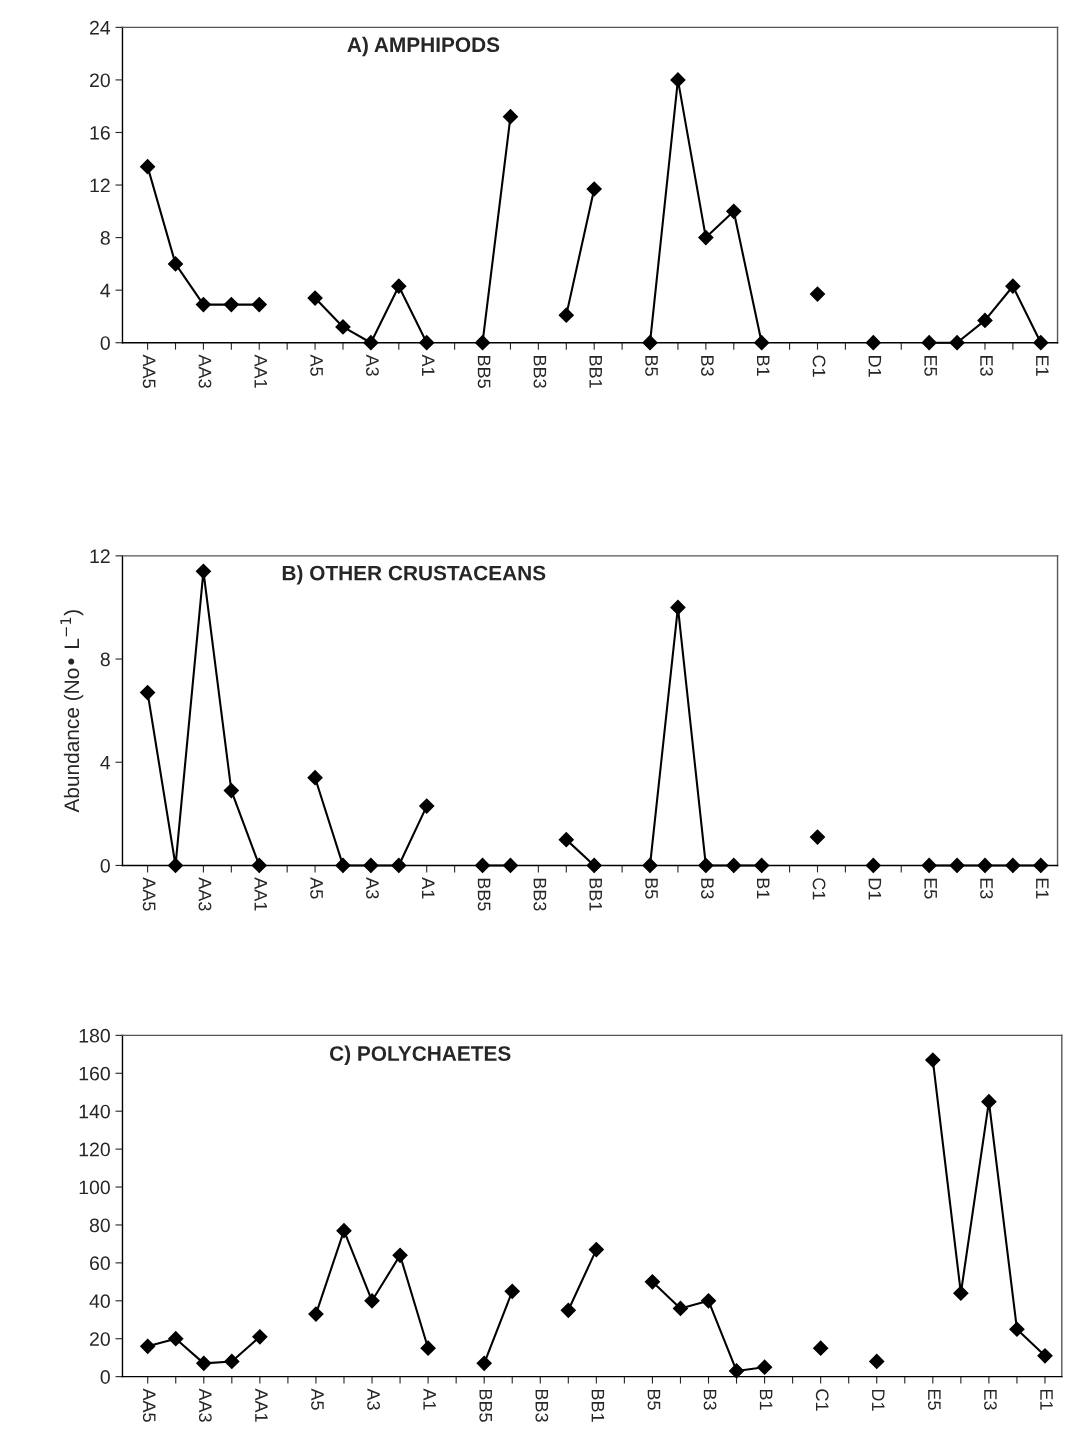  I want to click on y-axis-title: Abundance (No• L$^{−1}$), so click(72, 711).